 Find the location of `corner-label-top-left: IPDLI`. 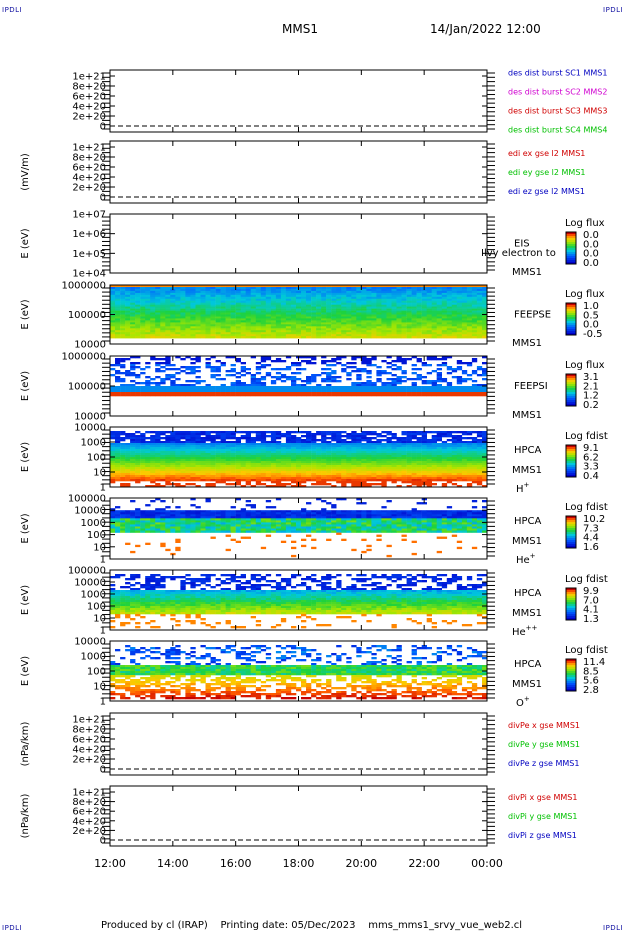

corner-label-top-left: IPDLI is located at coordinates (12, 10).